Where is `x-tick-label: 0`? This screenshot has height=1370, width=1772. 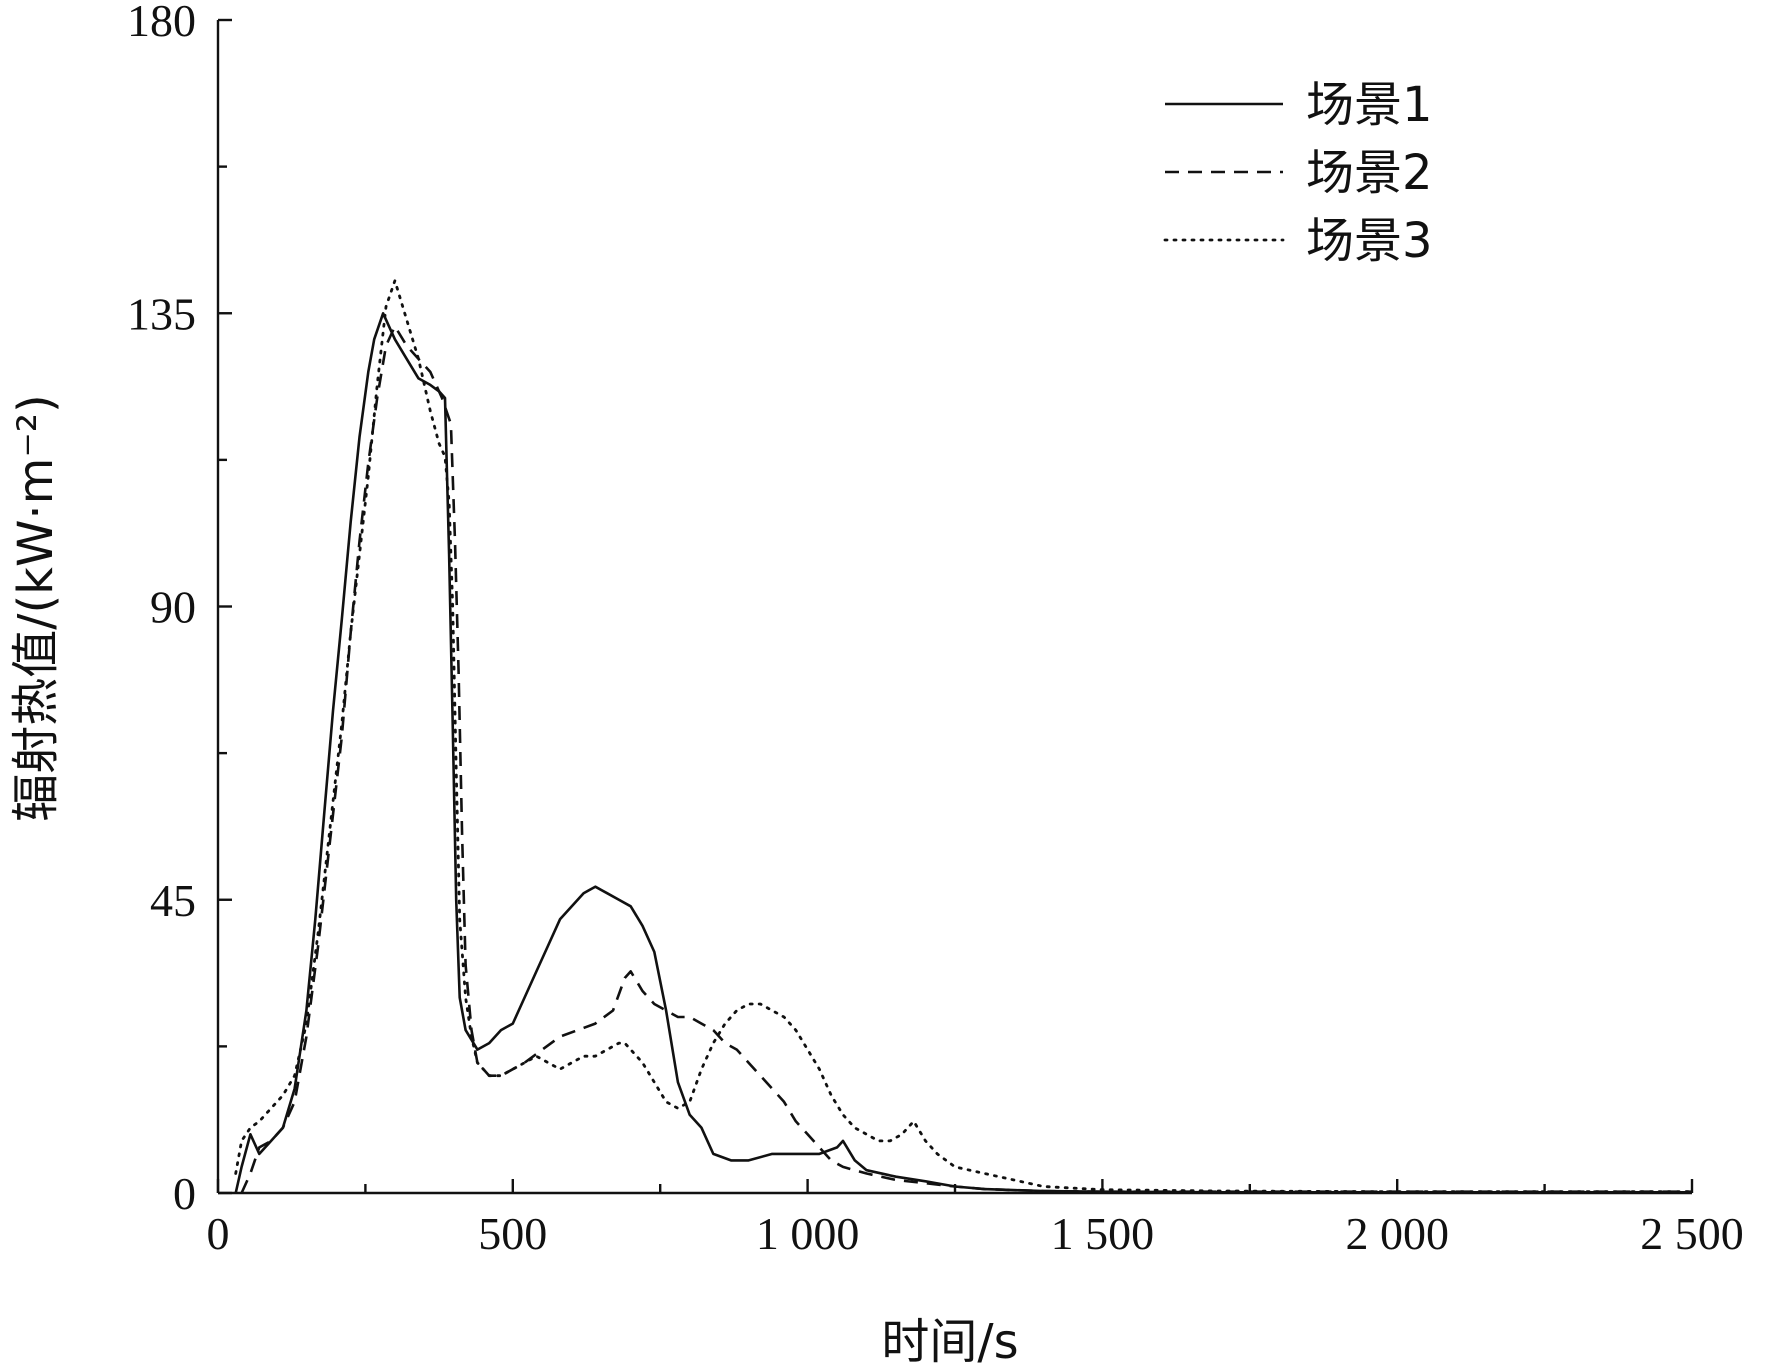
x-tick-label: 0 is located at coordinates (218, 1233).